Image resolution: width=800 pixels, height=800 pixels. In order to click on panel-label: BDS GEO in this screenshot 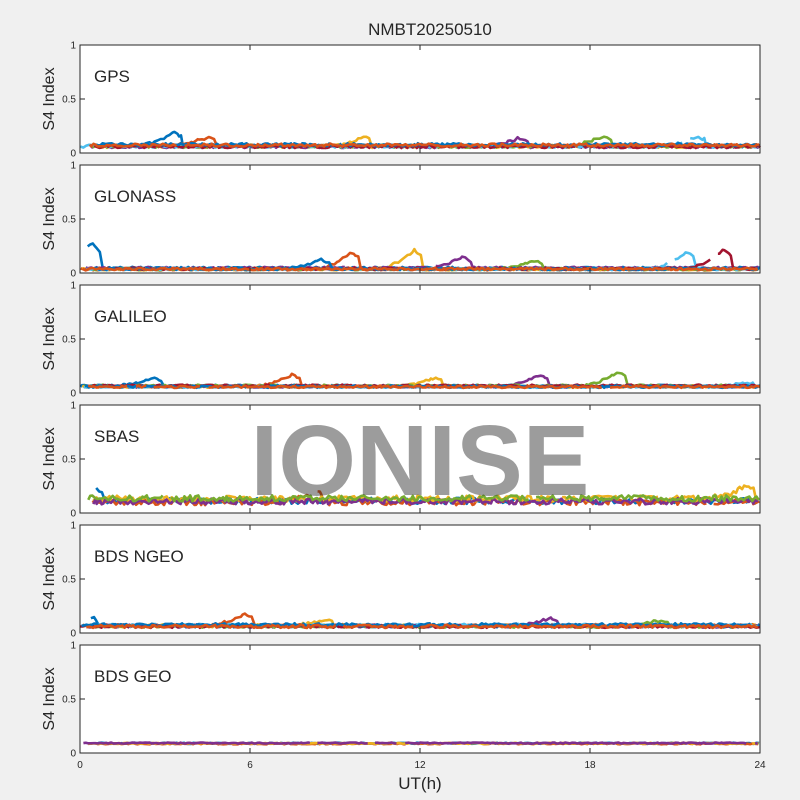, I will do `click(132, 676)`.